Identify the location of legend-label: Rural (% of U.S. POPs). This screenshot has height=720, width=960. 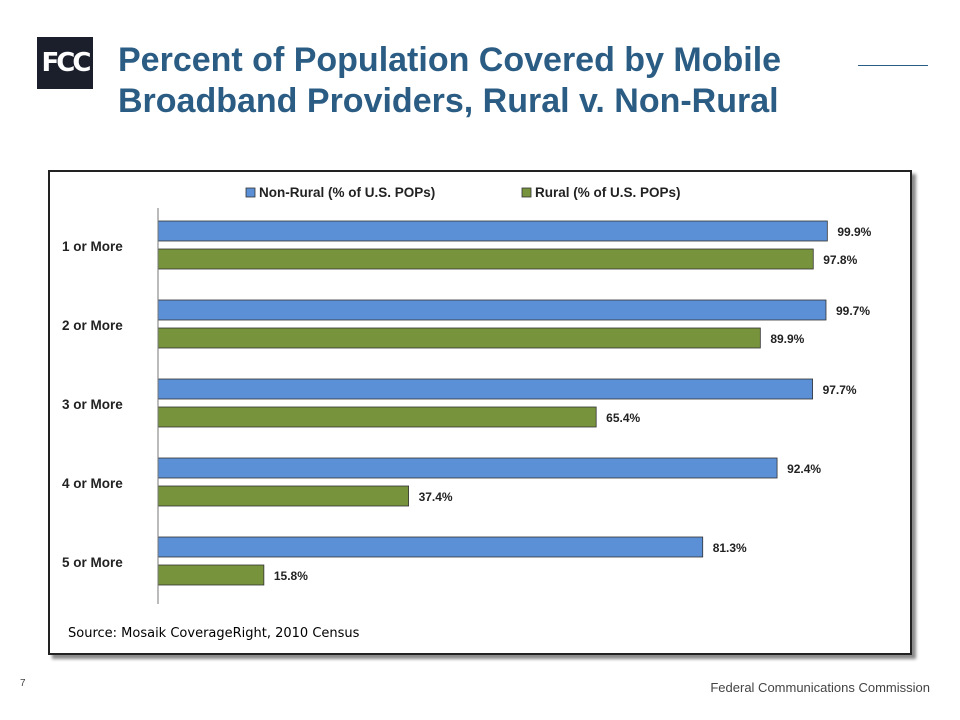
(608, 192).